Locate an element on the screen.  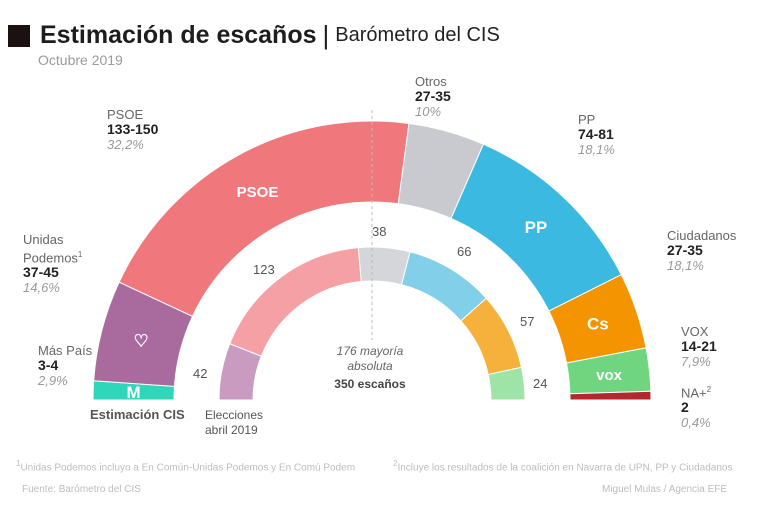
seat-range: 3-4 is located at coordinates (48, 365).